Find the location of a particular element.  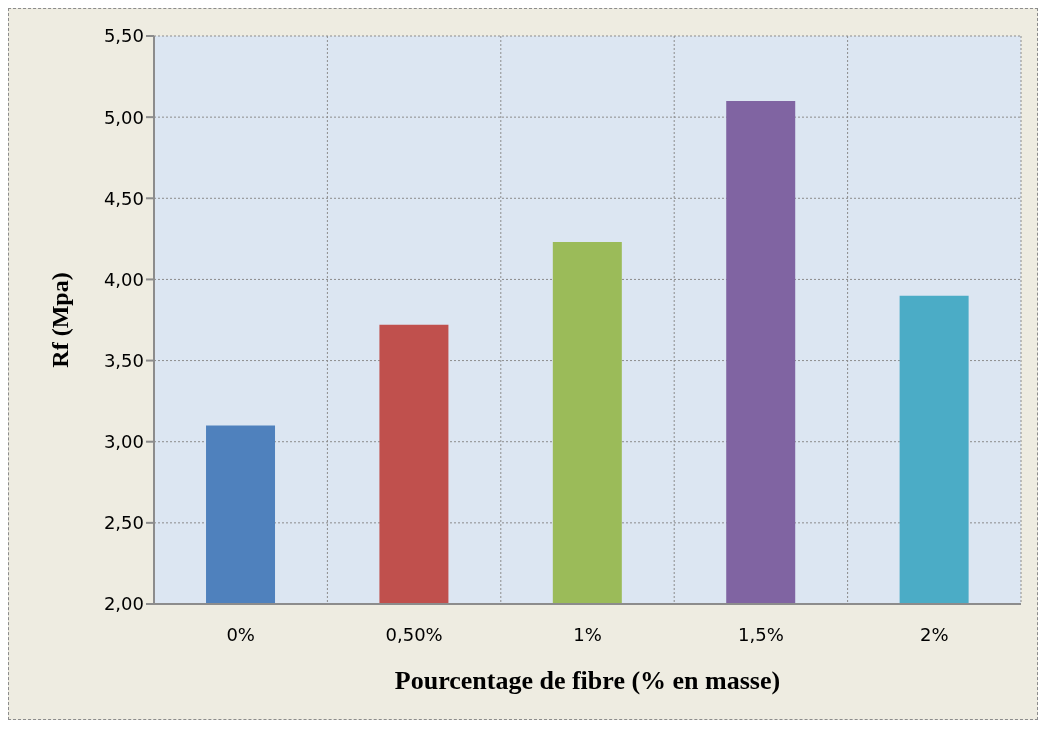

x-tick-label: 0,50% is located at coordinates (414, 634).